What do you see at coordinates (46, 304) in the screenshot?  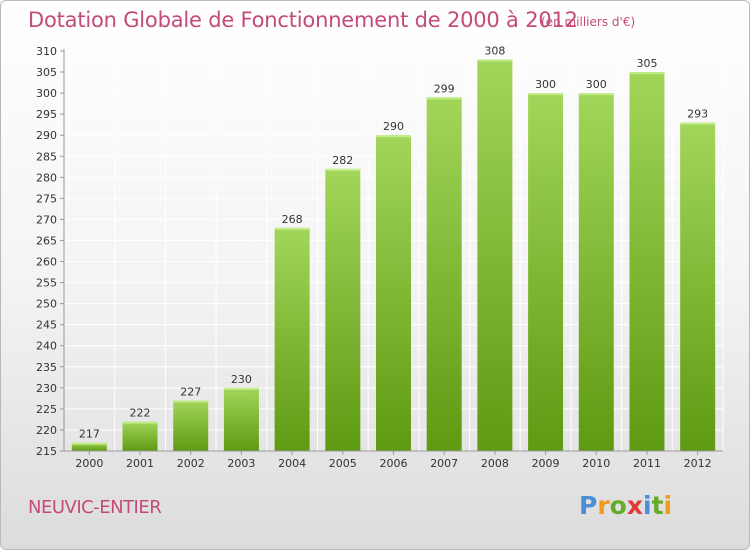 I see `y-tick-label: 250` at bounding box center [46, 304].